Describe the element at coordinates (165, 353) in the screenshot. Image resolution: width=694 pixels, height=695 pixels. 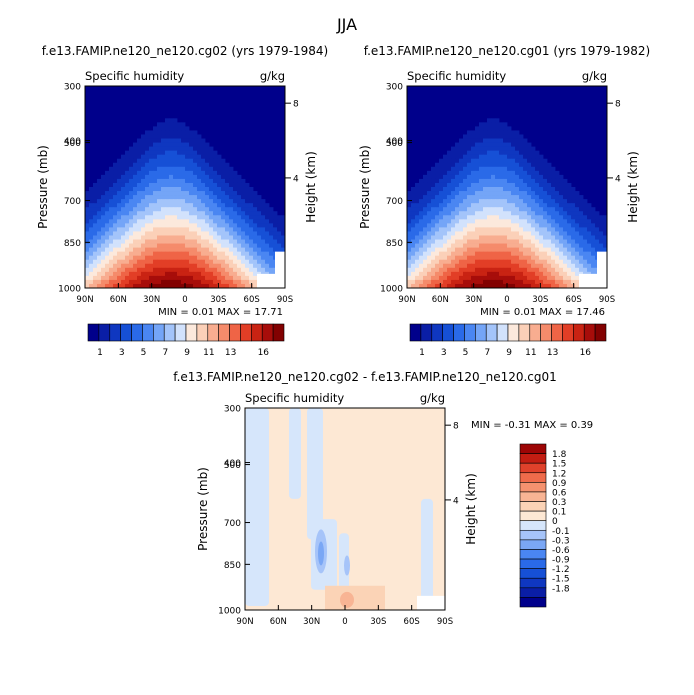
I see `colorbar-label: 7` at that location.